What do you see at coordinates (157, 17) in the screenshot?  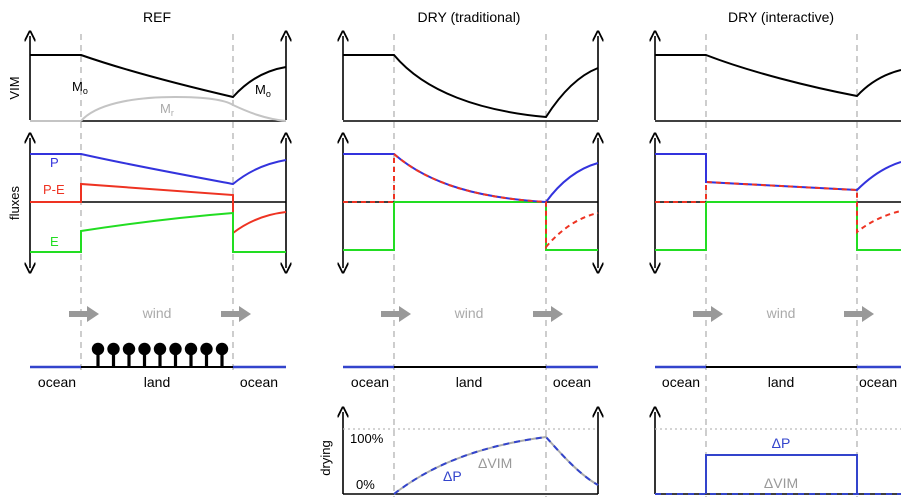 I see `panel-title-ref: REF` at bounding box center [157, 17].